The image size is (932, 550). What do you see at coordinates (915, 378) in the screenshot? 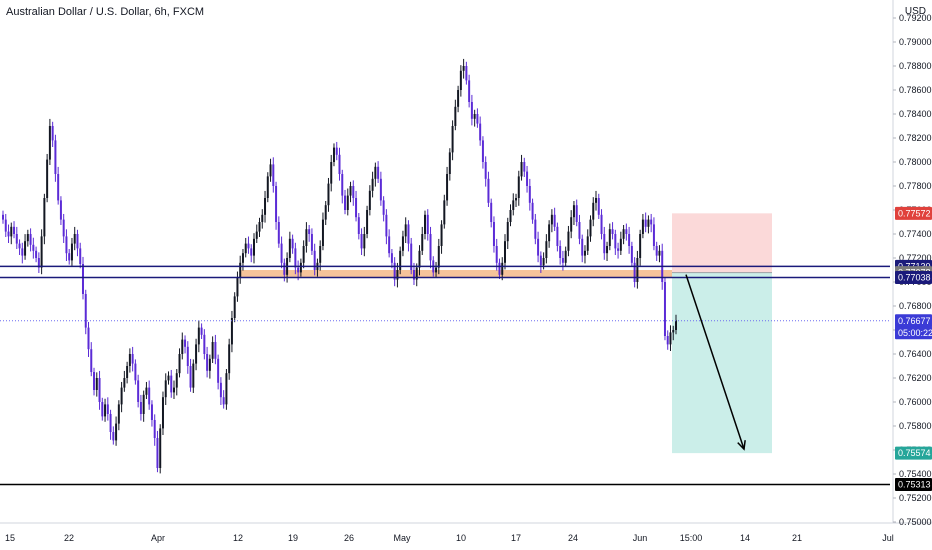
I see `y-tick-label: 0.76200` at bounding box center [915, 378].